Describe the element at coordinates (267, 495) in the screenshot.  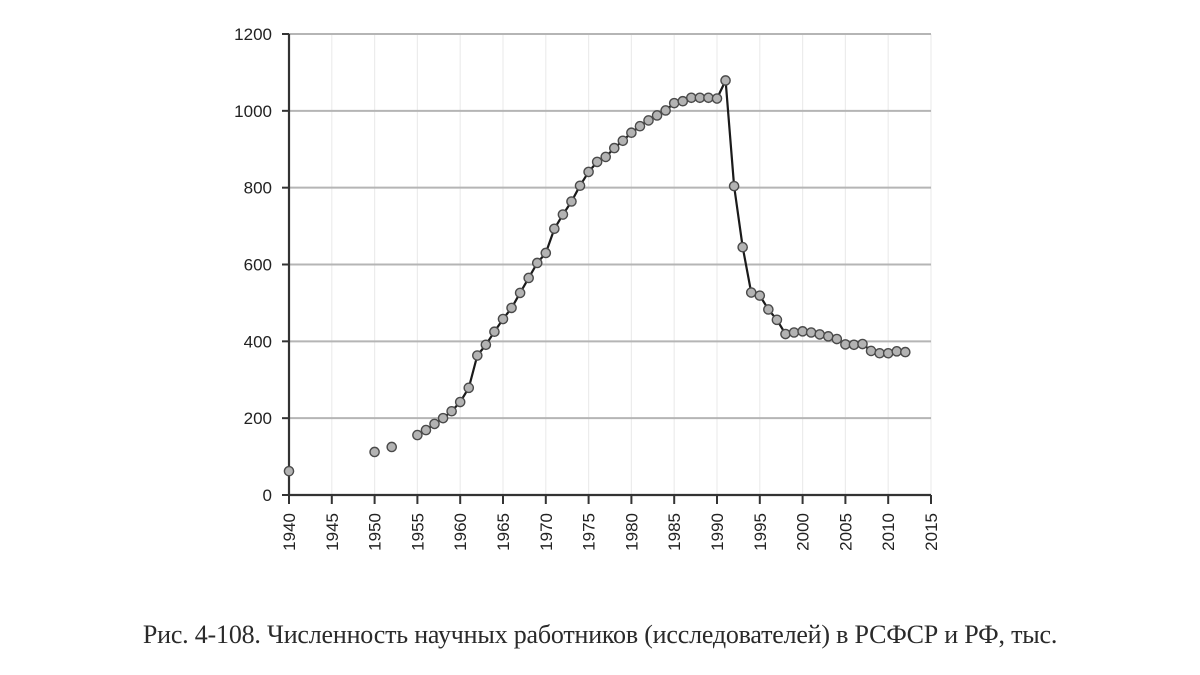
I see `y-tick-label: 0` at that location.